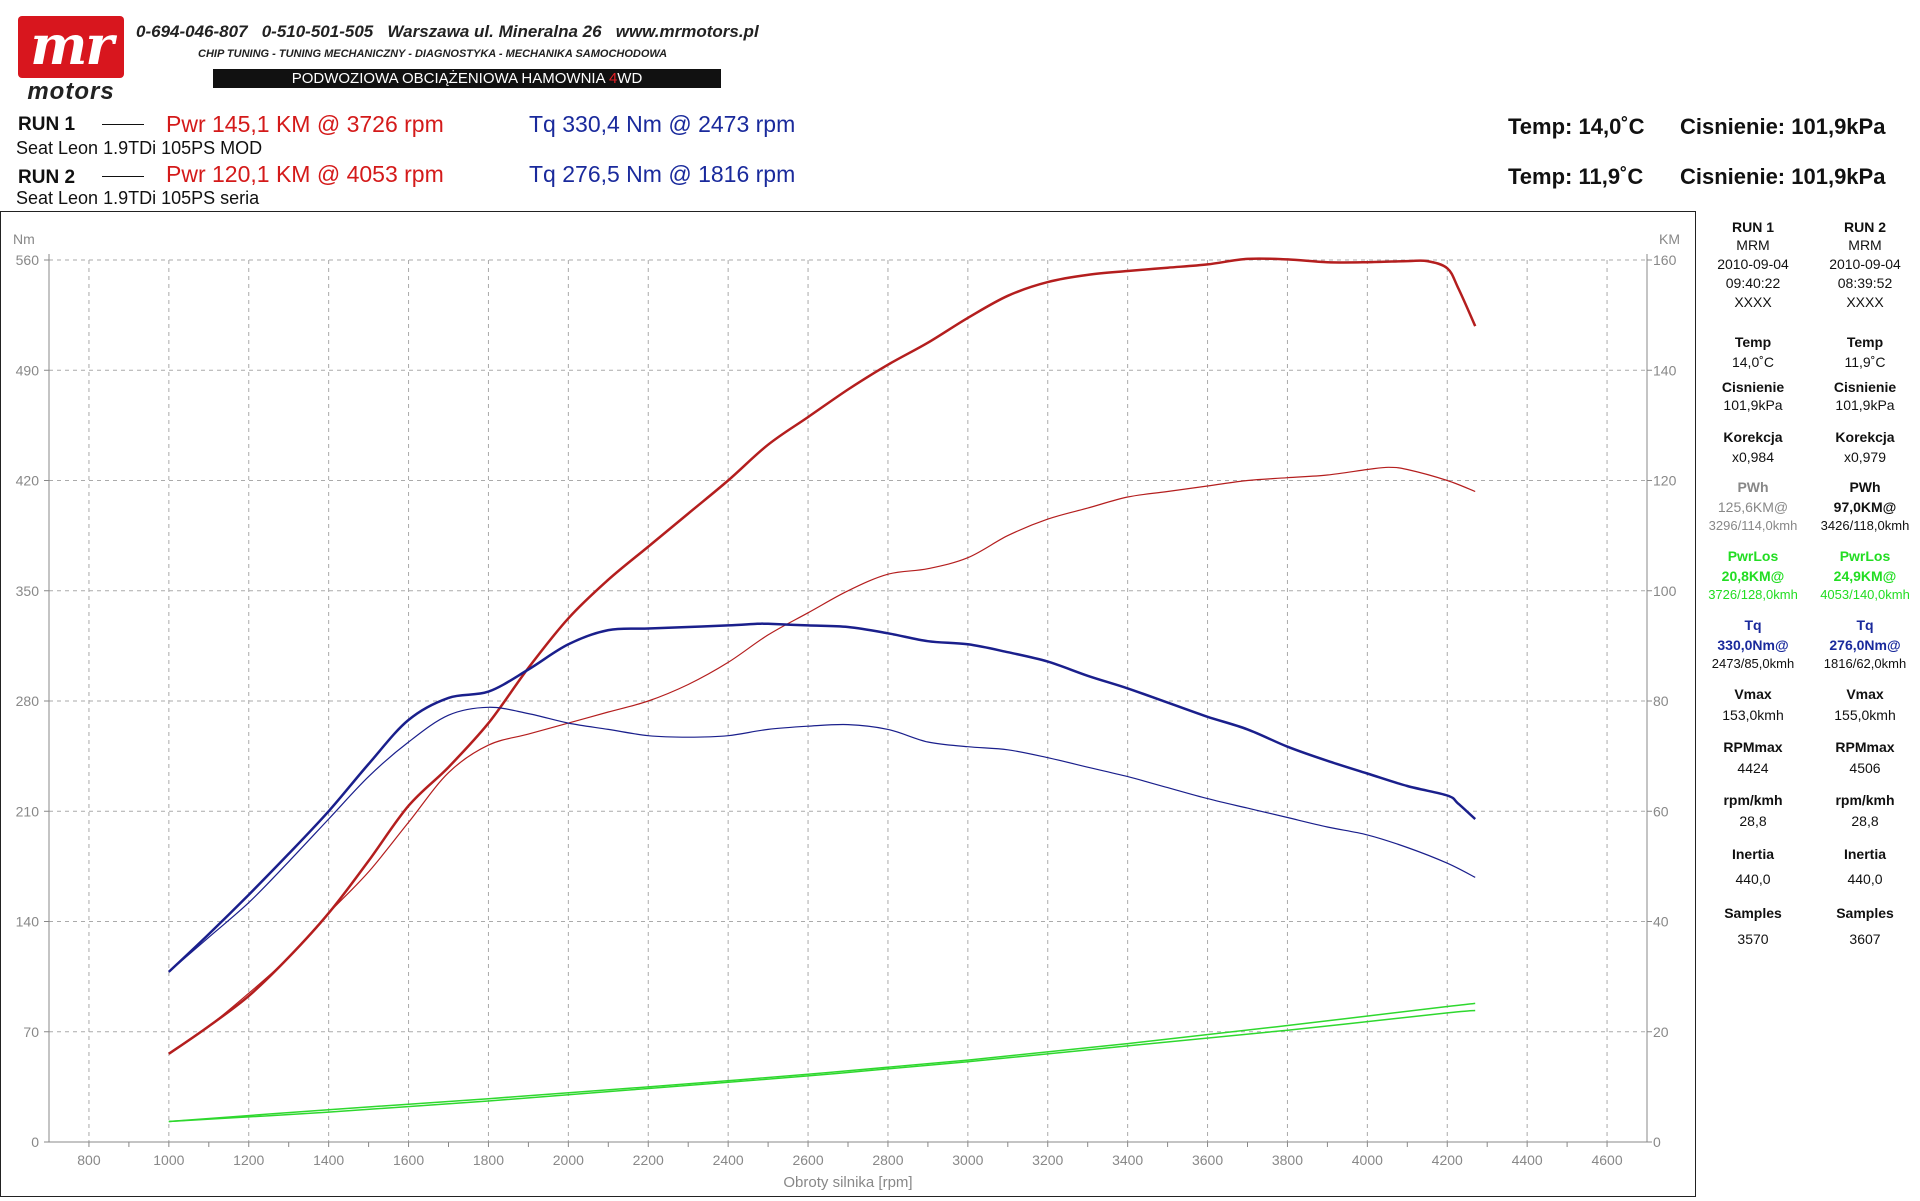 This screenshot has height=1201, width=1920. I want to click on run1-inertia-label: Inertia, so click(1752, 854).